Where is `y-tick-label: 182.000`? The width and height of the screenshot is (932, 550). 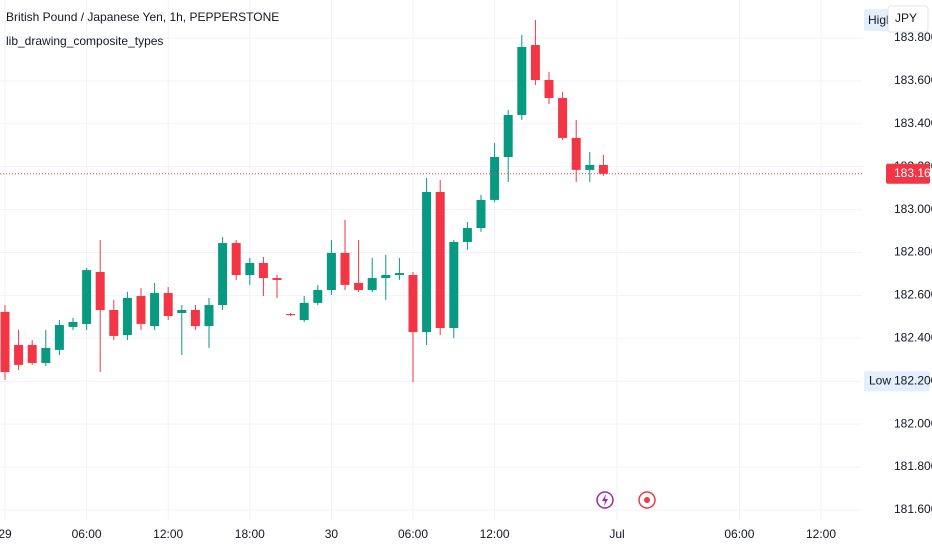 y-tick-label: 182.000 is located at coordinates (913, 423).